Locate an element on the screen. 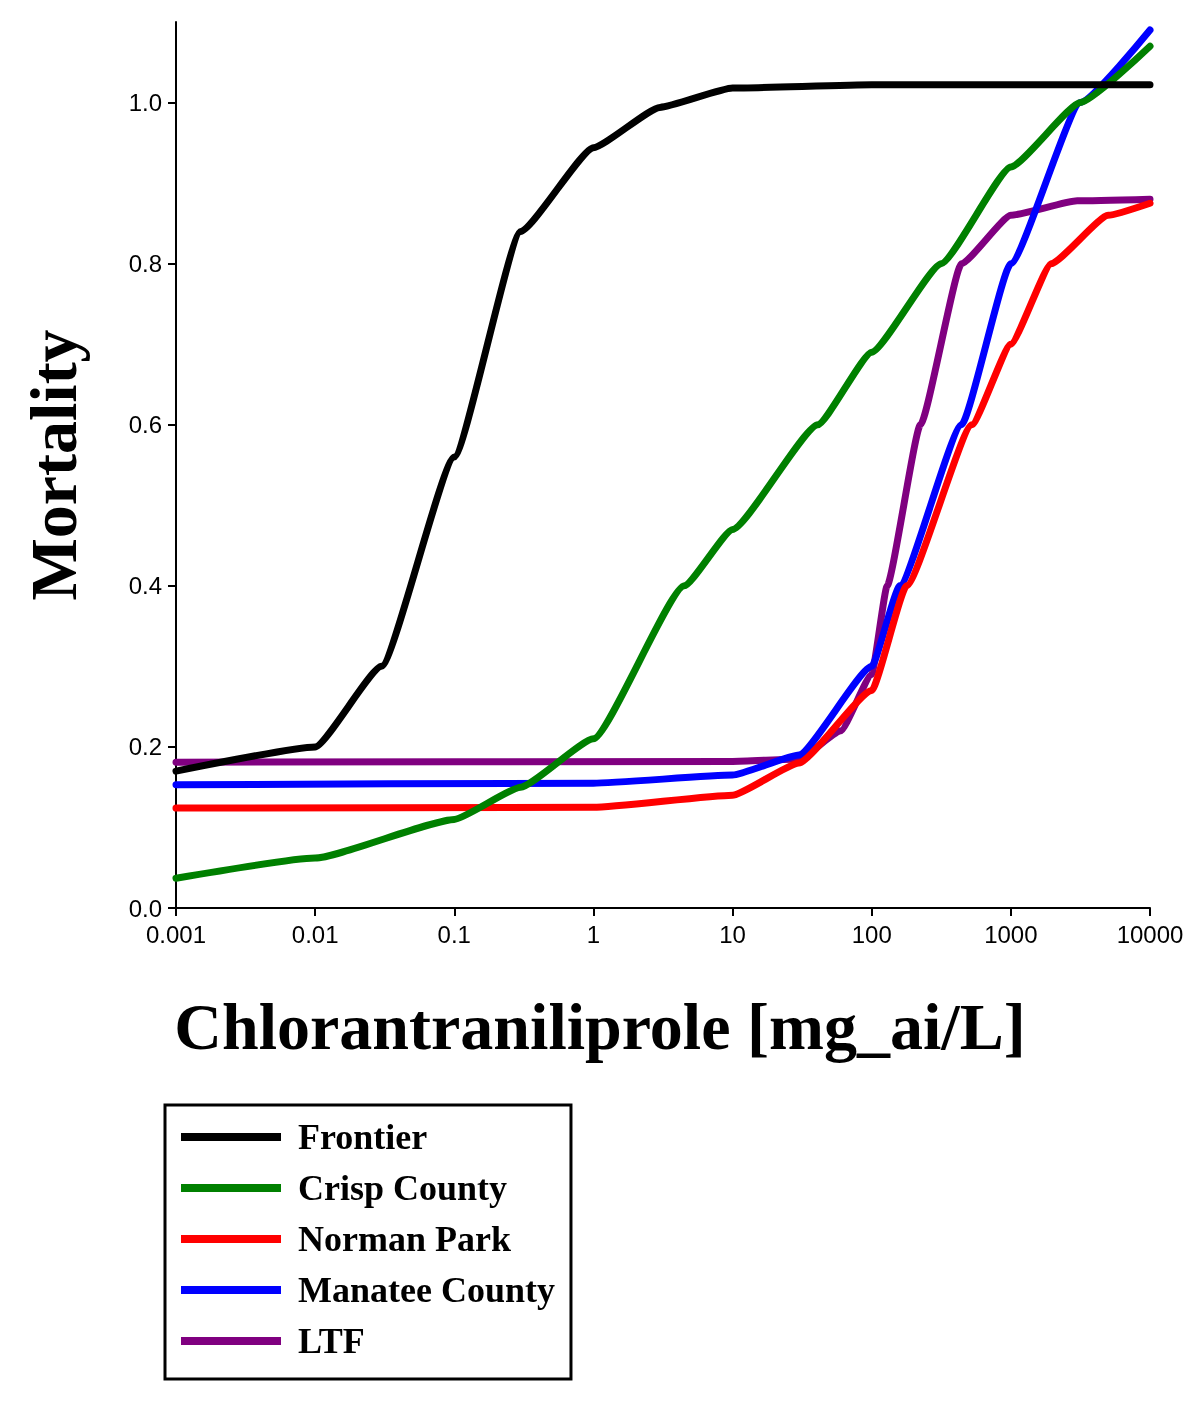  legend-label: Manatee County is located at coordinates (426, 1290).